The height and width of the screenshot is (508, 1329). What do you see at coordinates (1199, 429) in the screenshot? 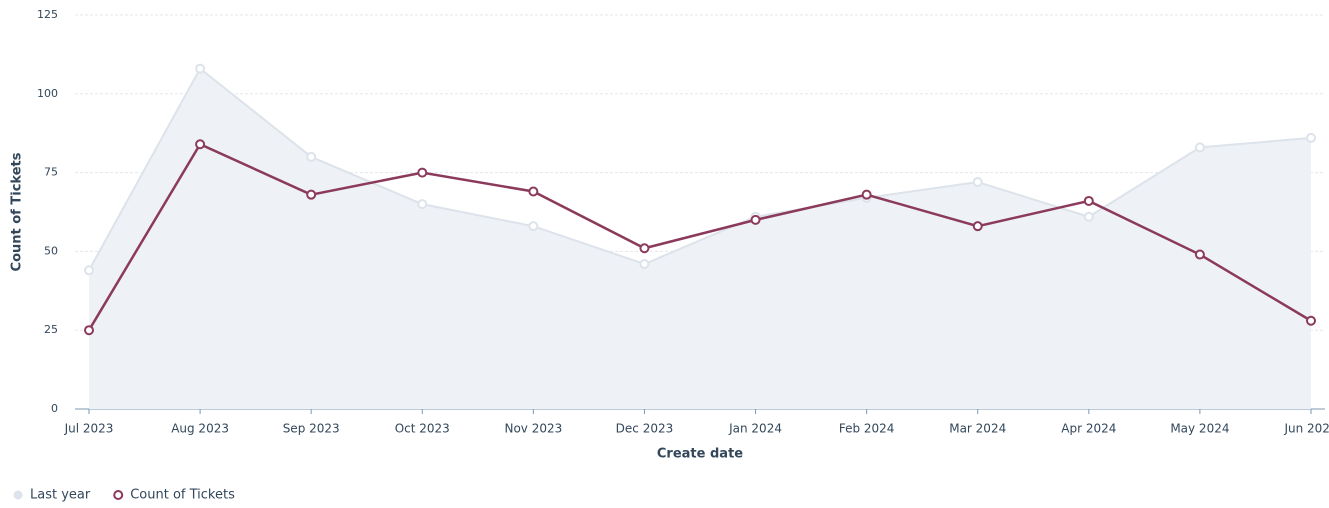
I see `x-tick-label: May 2024` at bounding box center [1199, 429].